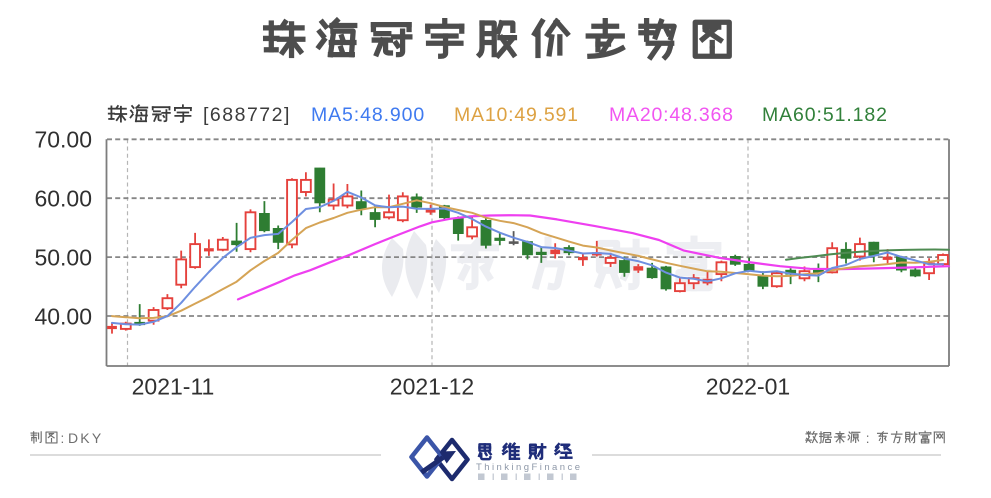 This screenshot has height=498, width=991. What do you see at coordinates (173, 387) in the screenshot?
I see `svg-text: 2021-11` at bounding box center [173, 387].